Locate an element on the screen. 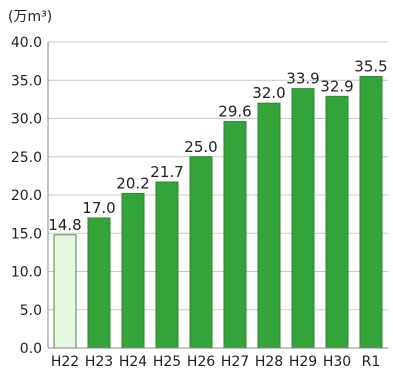 This screenshot has width=393, height=370. bar-value-label: 29.6 is located at coordinates (234, 112).